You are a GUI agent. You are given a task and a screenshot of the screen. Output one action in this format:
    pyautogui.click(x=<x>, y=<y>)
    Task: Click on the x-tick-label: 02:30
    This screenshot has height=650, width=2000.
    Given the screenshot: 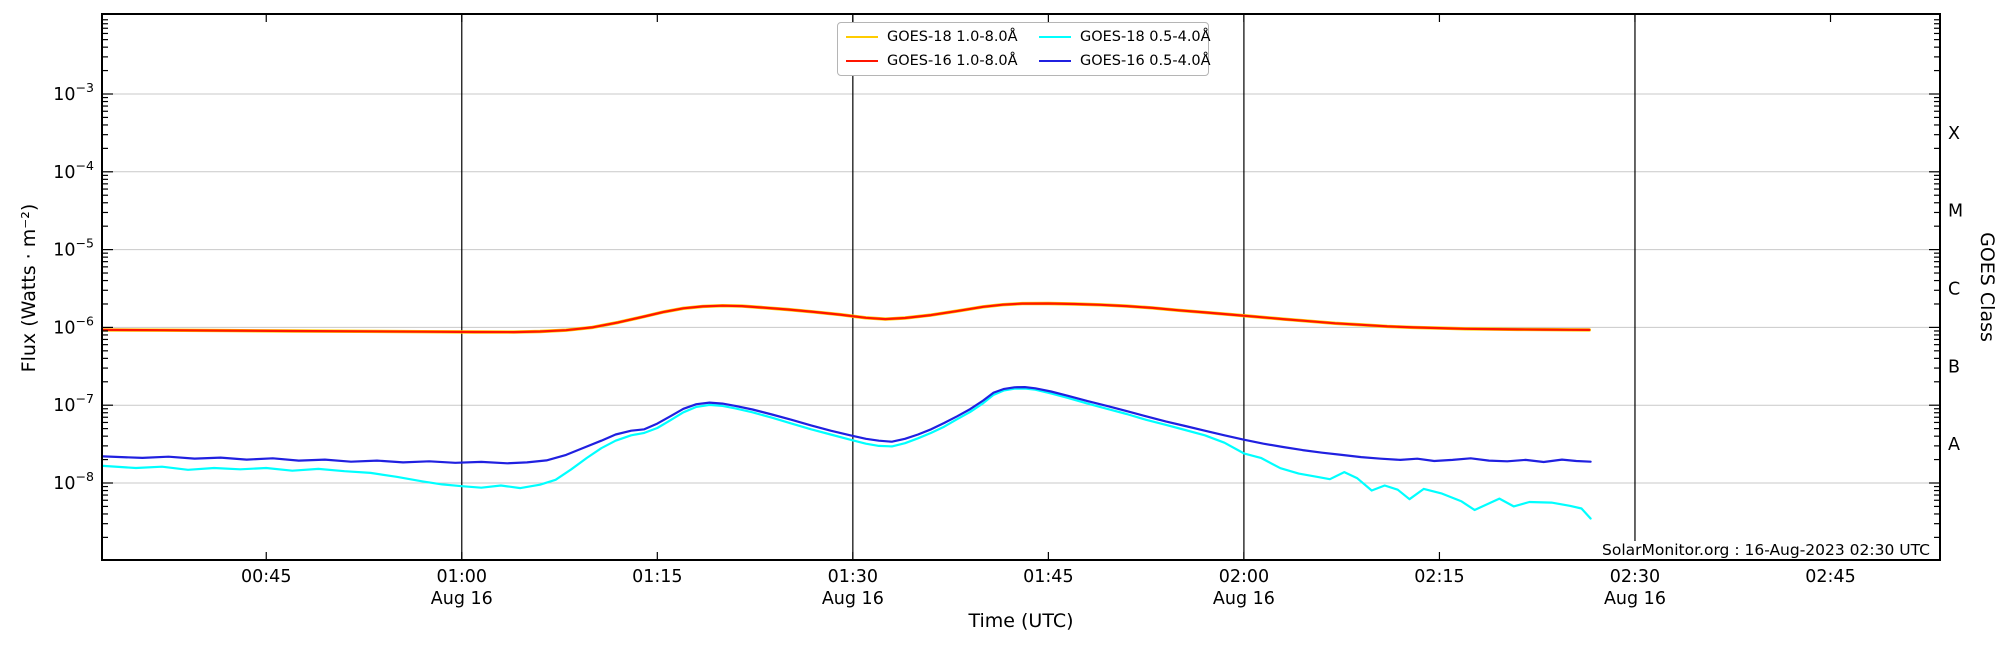 What is the action you would take?
    pyautogui.click(x=1635, y=577)
    